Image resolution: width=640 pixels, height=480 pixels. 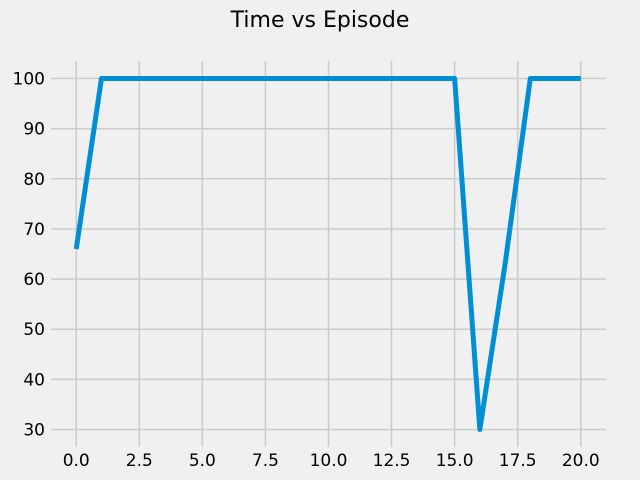 I want to click on x-tick-label: 2.5, so click(x=139, y=461).